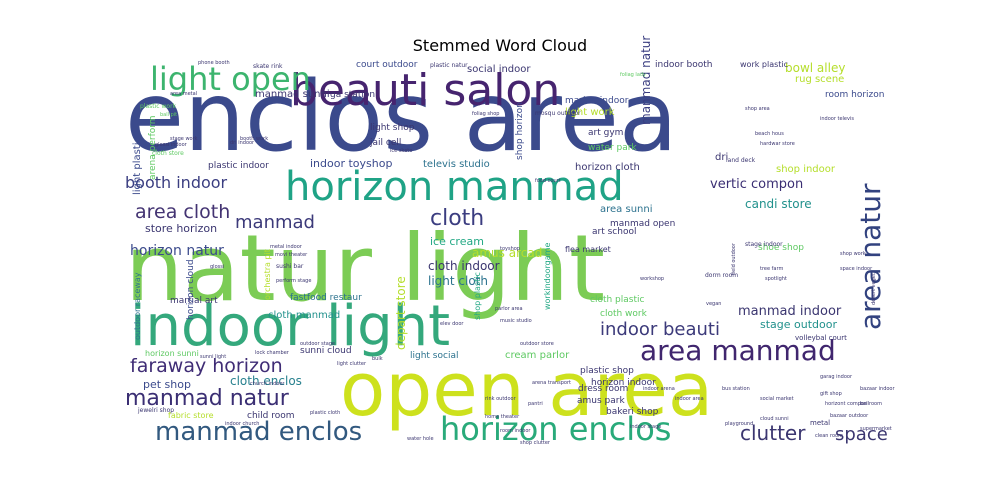 The image size is (1000, 500). What do you see at coordinates (535, 443) in the screenshot?
I see `word-113: shop clutter` at bounding box center [535, 443].